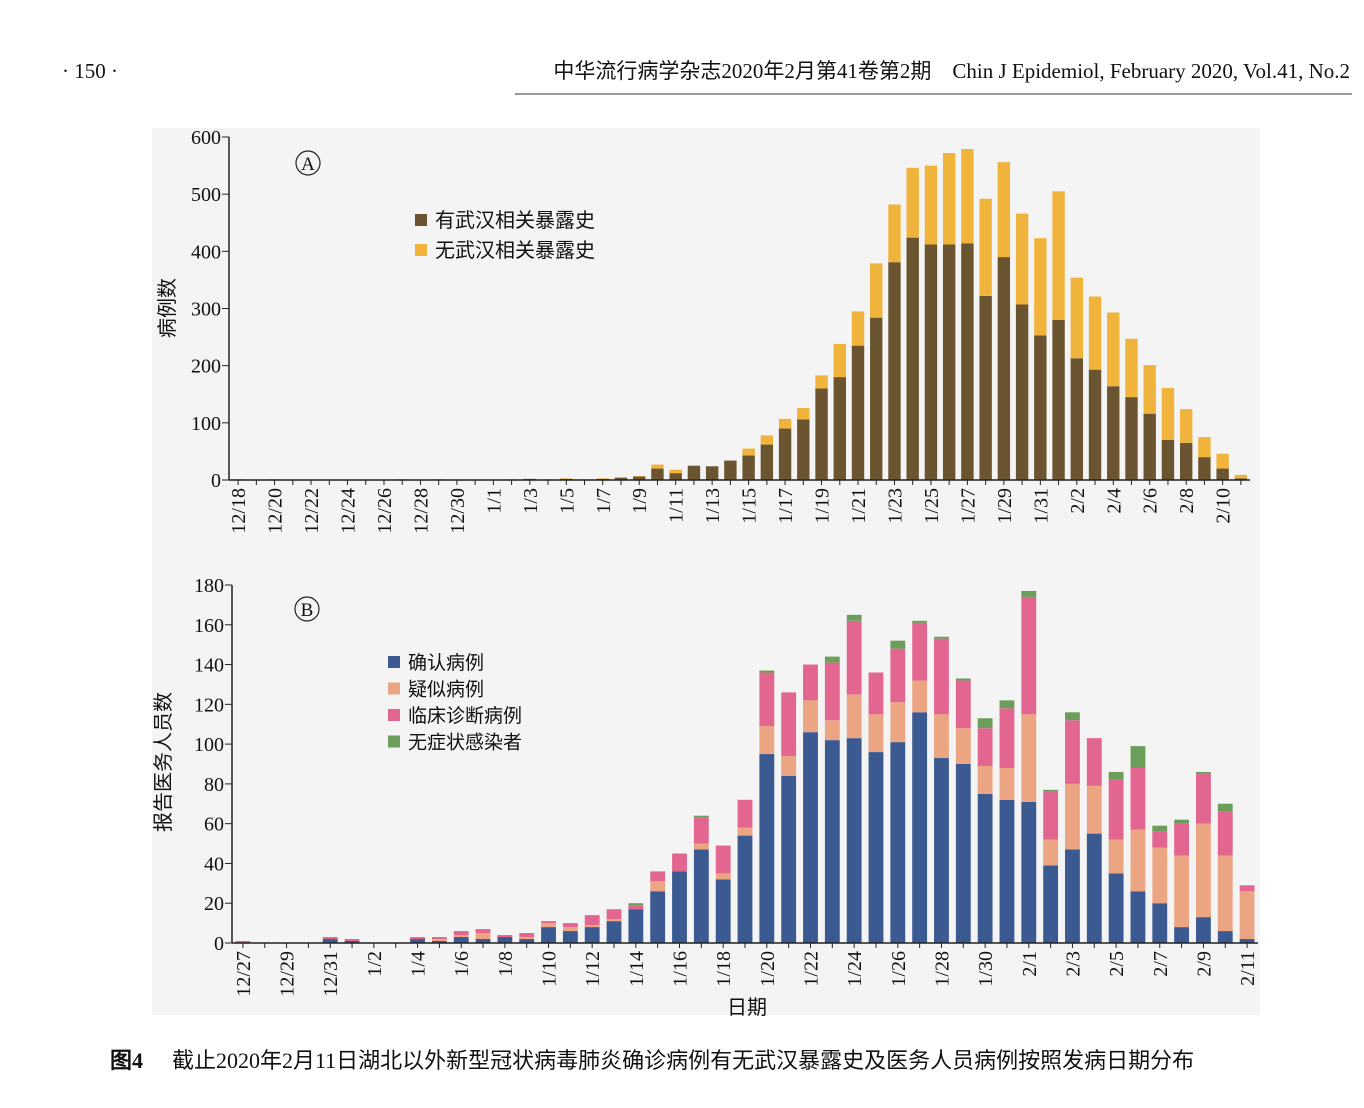 The width and height of the screenshot is (1364, 1108). What do you see at coordinates (768, 969) in the screenshot?
I see `x-tick-label: 1/20` at bounding box center [768, 969].